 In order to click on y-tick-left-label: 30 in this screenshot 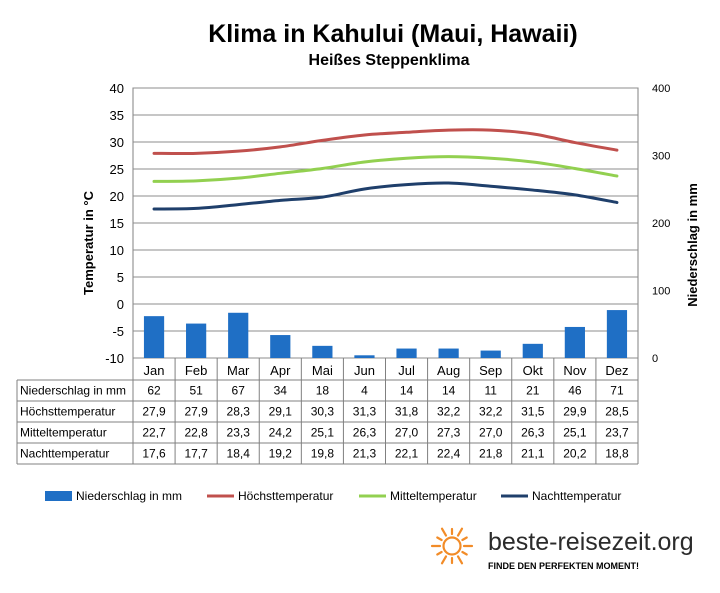, I will do `click(117, 142)`.